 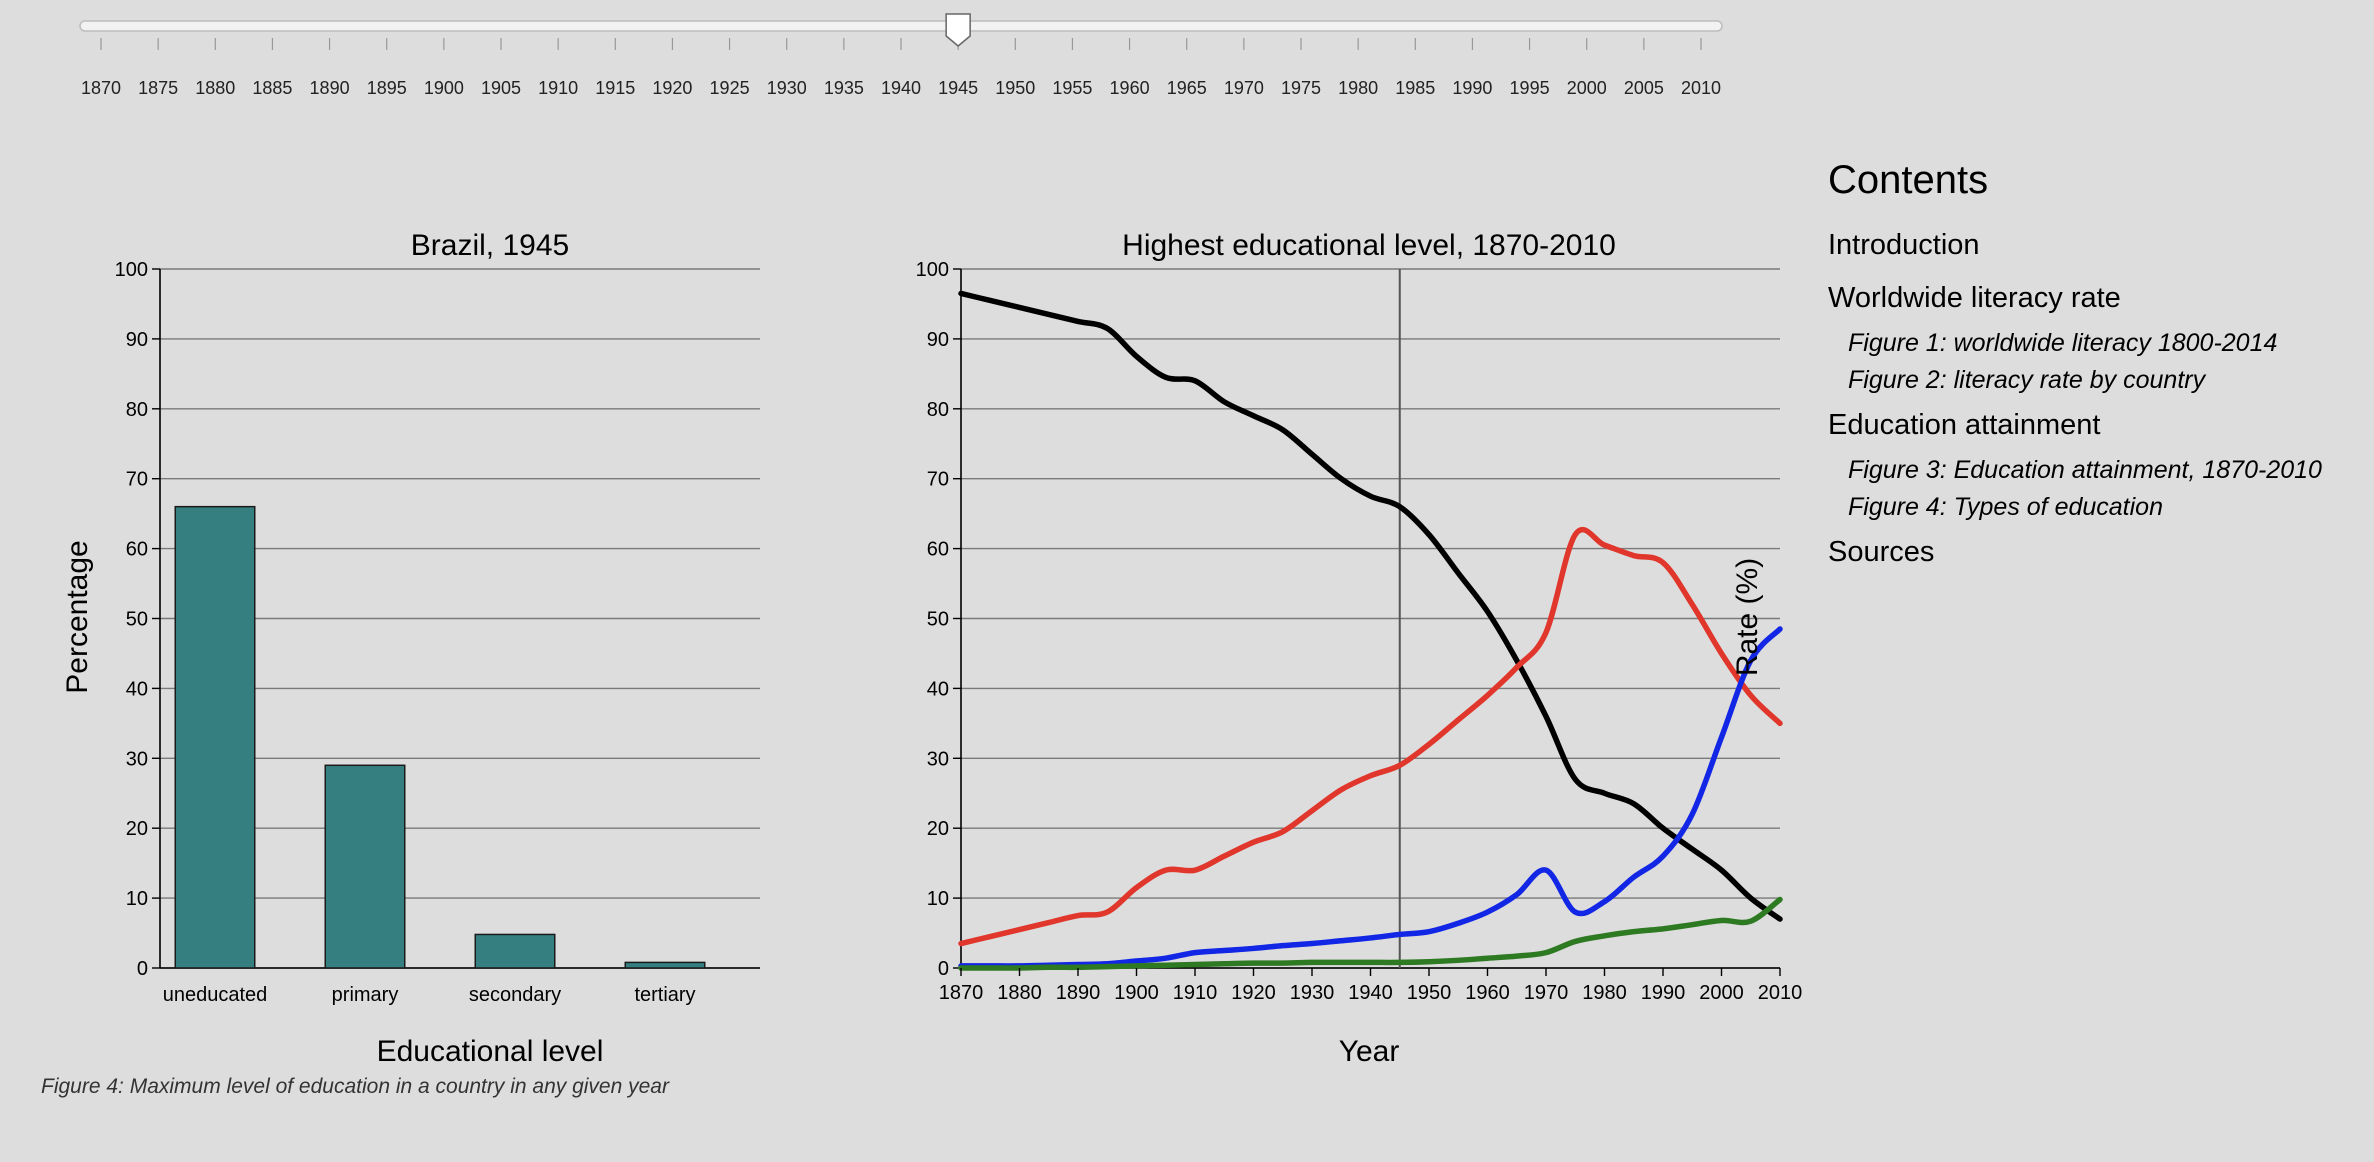 I want to click on toc-subitem-figure-4: Figure 4: Types of education, so click(x=2005, y=507).